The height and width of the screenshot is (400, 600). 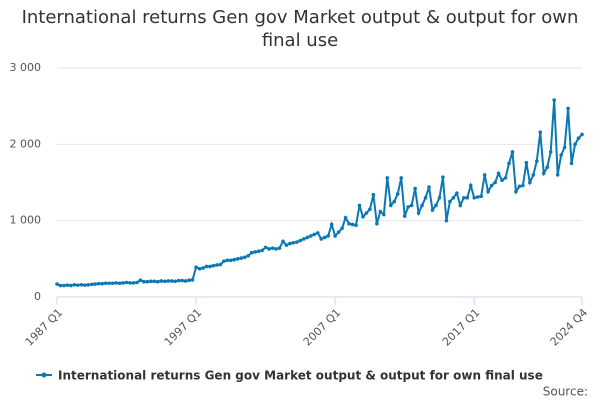 What do you see at coordinates (183, 327) in the screenshot?
I see `x-tick-label: 1997 Q1` at bounding box center [183, 327].